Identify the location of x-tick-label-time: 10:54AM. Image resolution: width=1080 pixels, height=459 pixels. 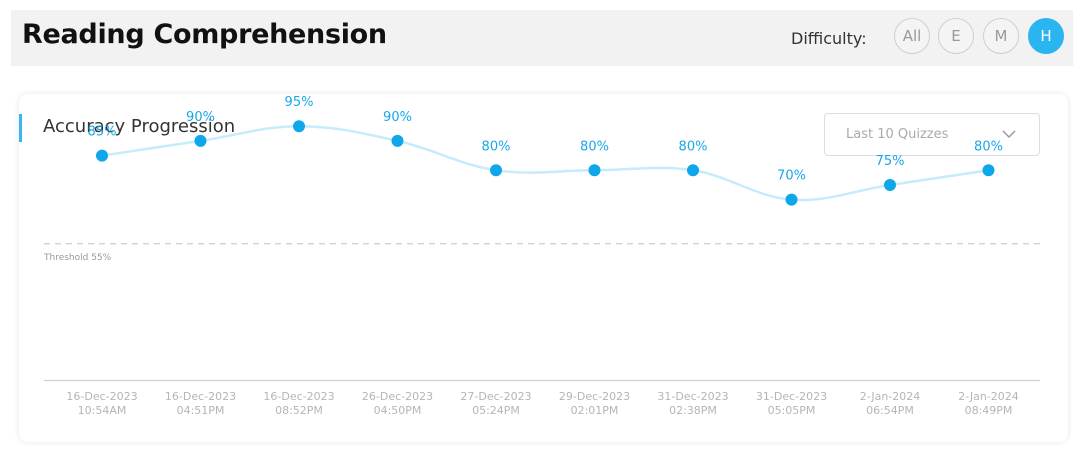
(102, 410).